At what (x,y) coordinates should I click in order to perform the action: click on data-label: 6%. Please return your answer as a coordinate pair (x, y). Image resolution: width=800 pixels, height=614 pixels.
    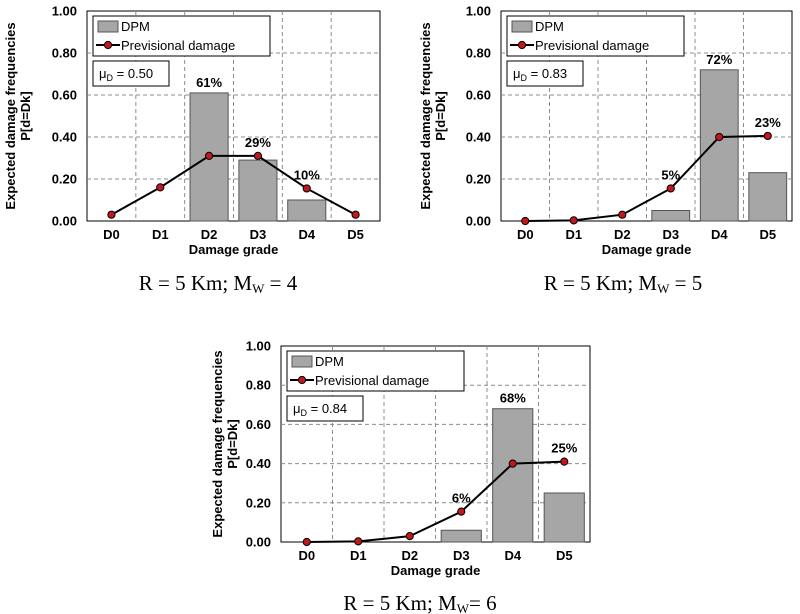
    Looking at the image, I should click on (461, 498).